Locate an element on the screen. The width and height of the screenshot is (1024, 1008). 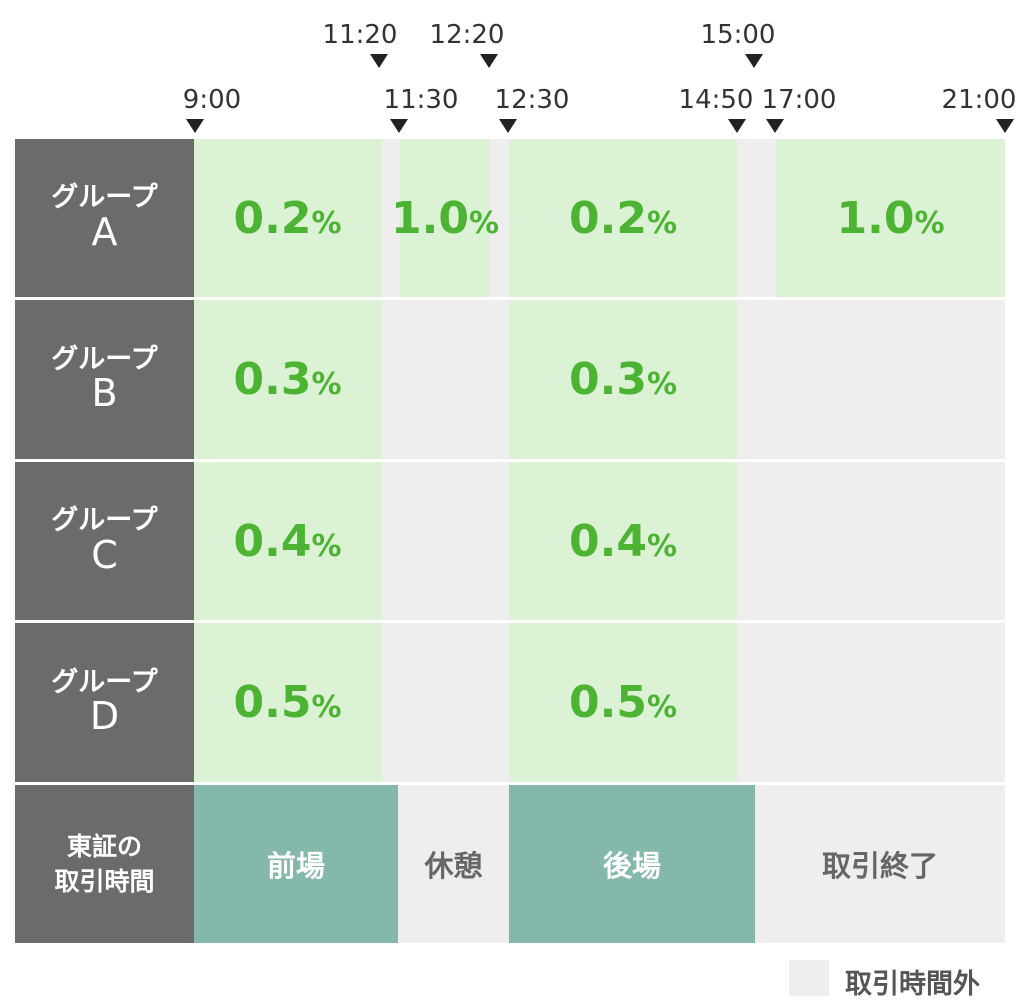
time-marker-1700-icon is located at coordinates (775, 126).